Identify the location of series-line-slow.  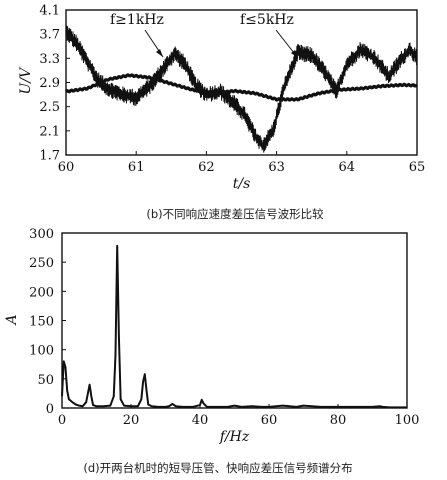
(242, 87).